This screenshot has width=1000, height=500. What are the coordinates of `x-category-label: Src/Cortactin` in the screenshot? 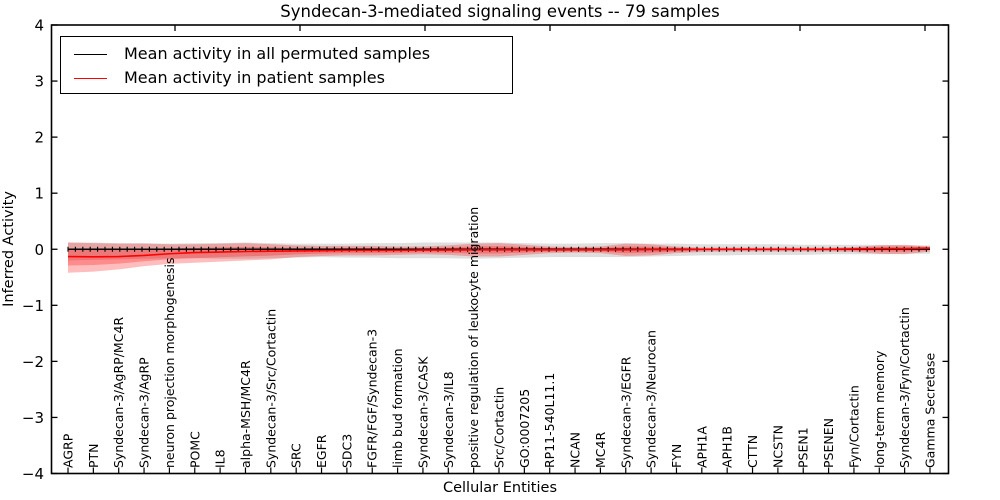 It's located at (499, 427).